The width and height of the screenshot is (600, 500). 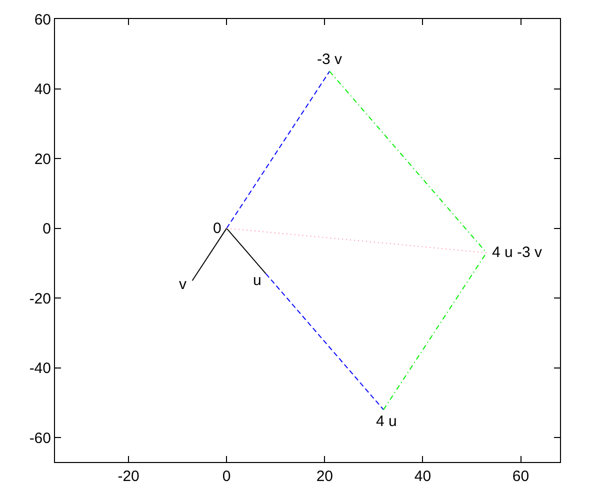 What do you see at coordinates (129, 476) in the screenshot?
I see `x-tick-label: -20` at bounding box center [129, 476].